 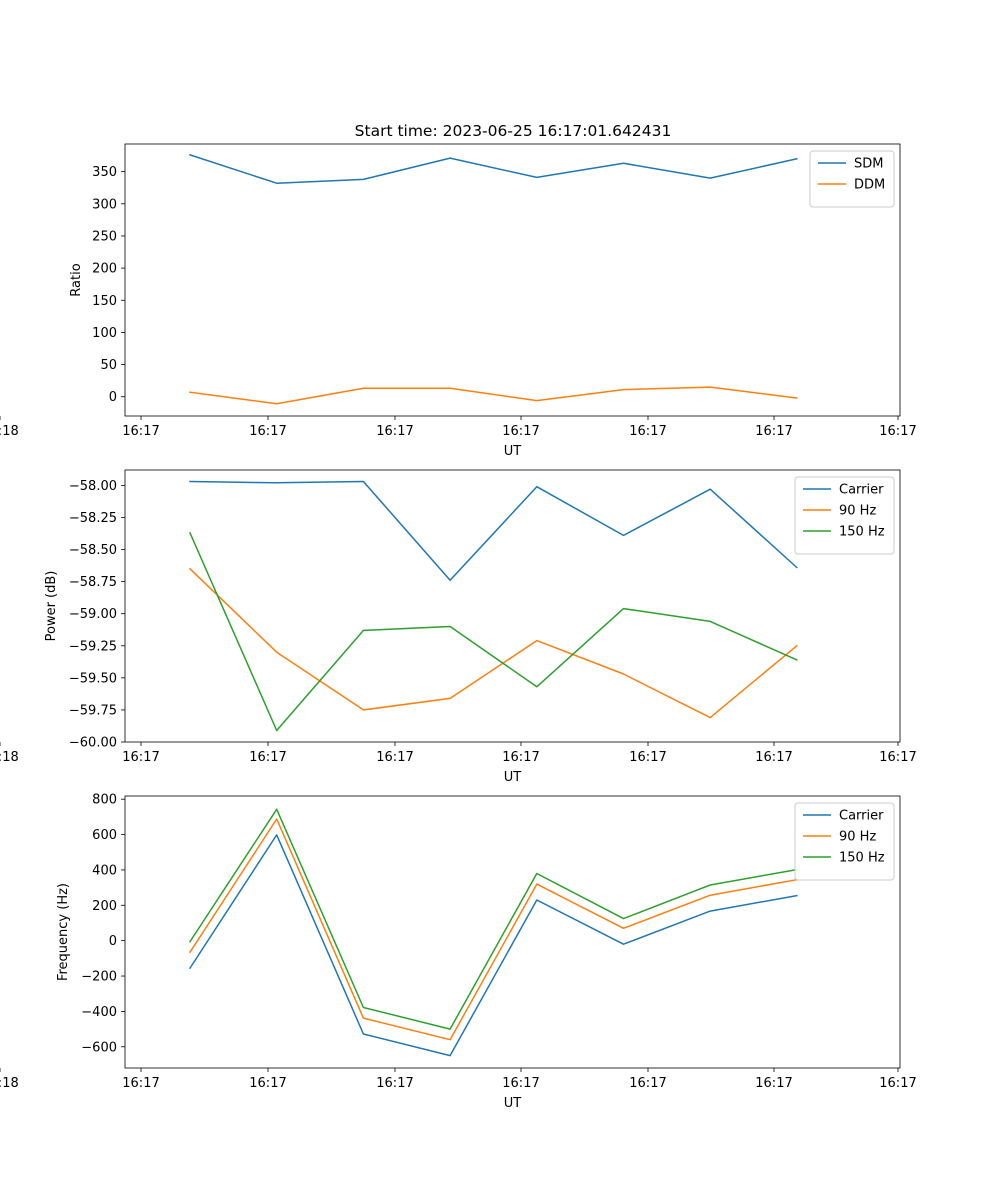 I want to click on y-tick-label: 300, so click(x=104, y=204).